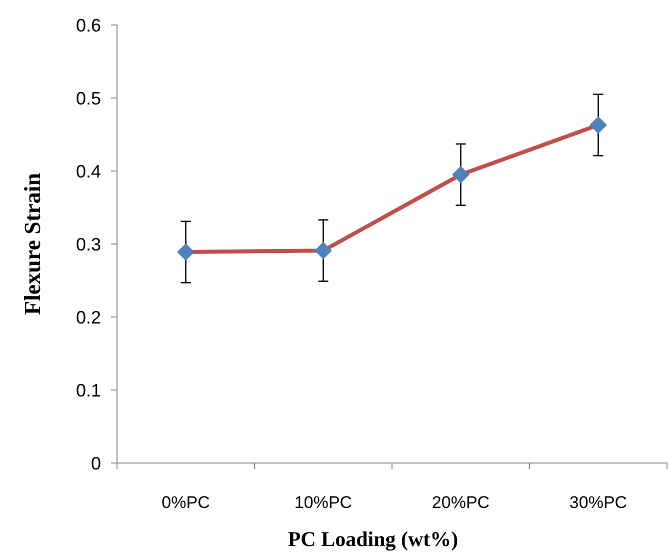 Image resolution: width=669 pixels, height=552 pixels. What do you see at coordinates (373, 539) in the screenshot?
I see `x-axis-title: PC Loading (wt%)` at bounding box center [373, 539].